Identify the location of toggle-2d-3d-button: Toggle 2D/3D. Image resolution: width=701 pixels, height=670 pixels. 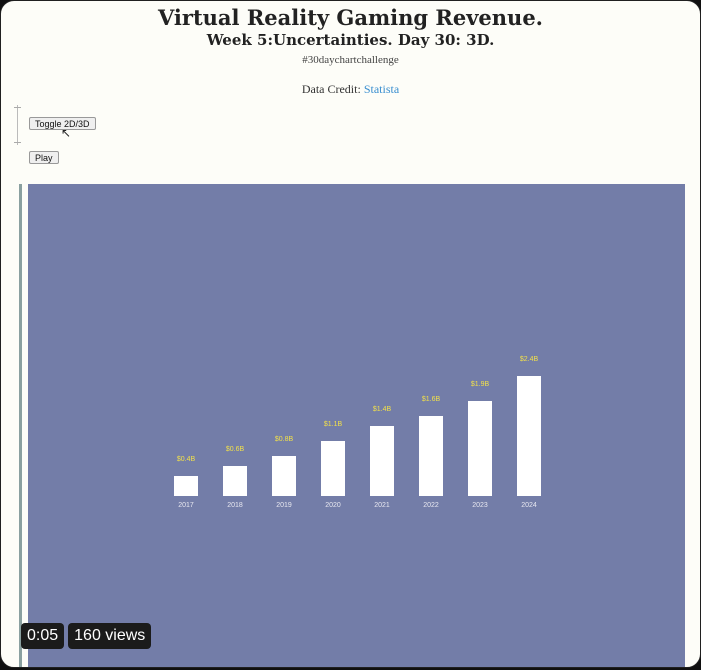
(62, 123).